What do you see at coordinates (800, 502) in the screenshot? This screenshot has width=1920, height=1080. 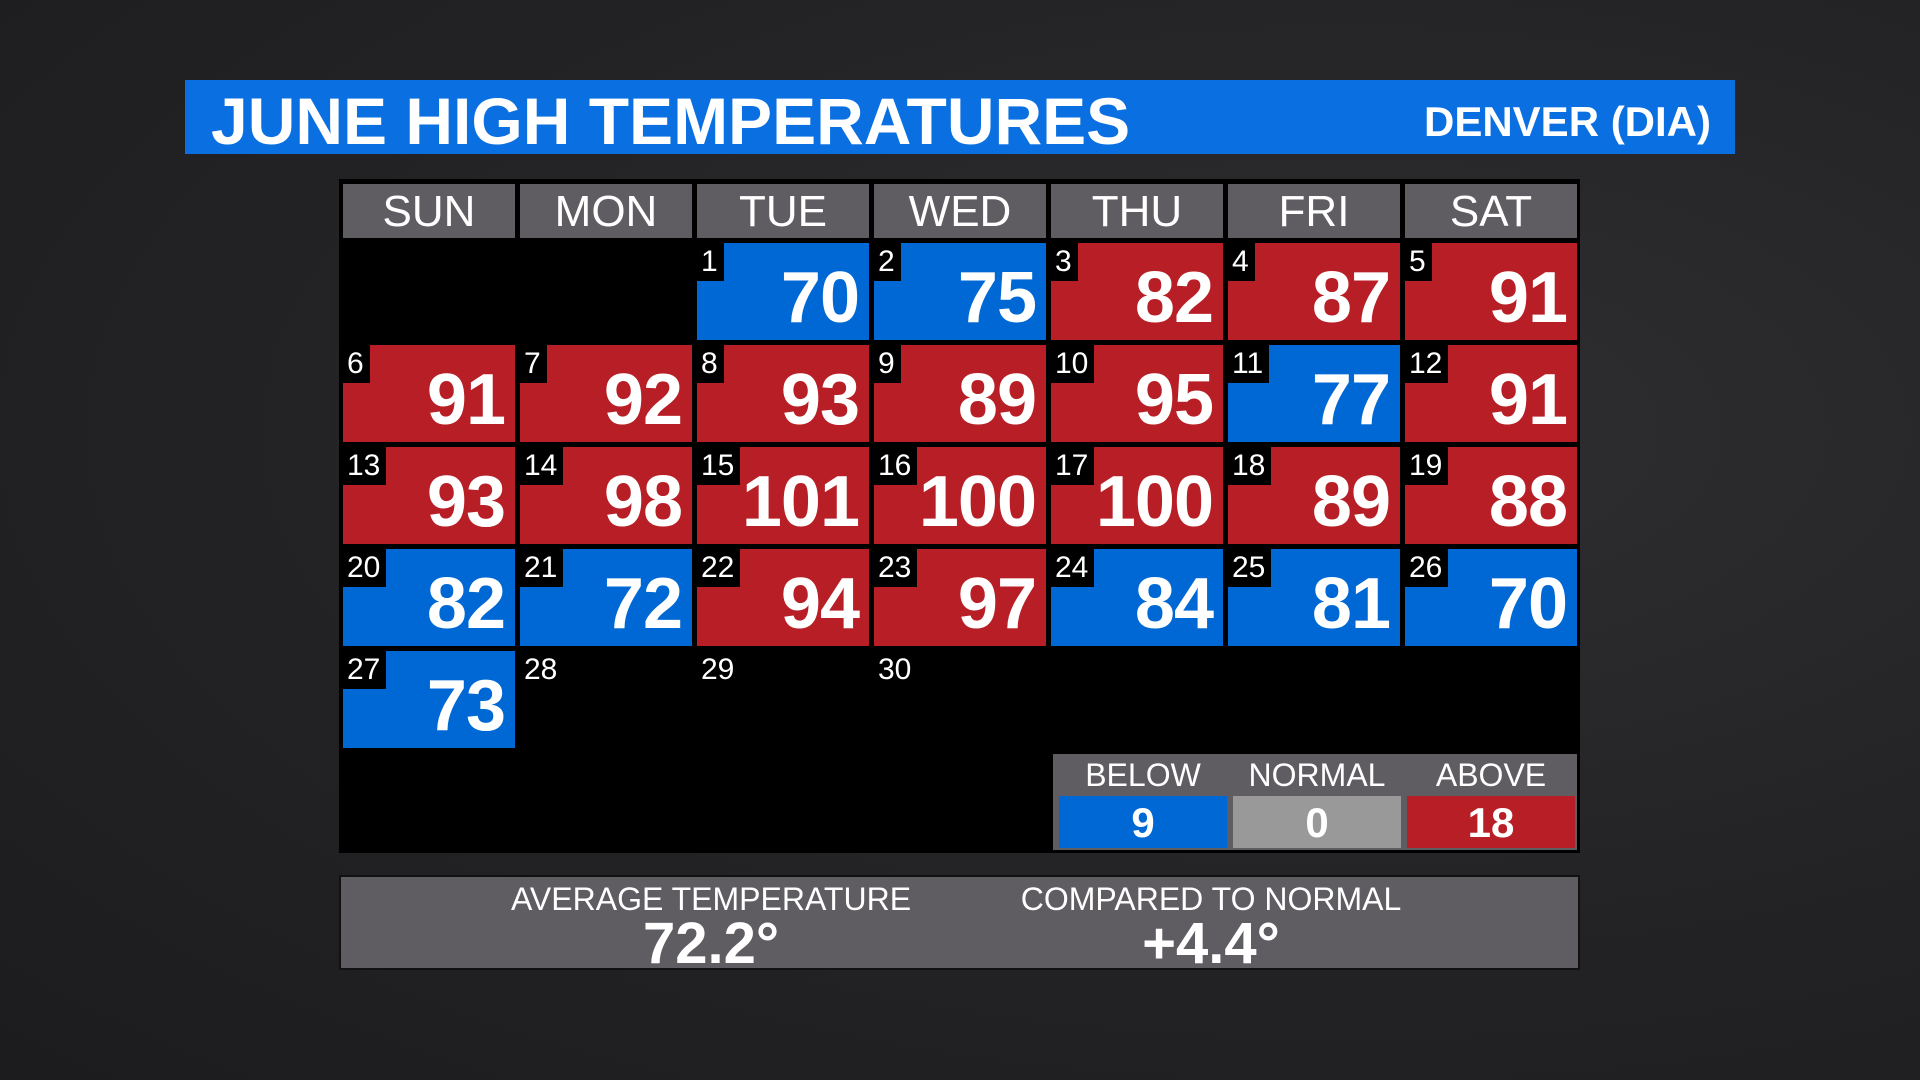 I see `high-temperature: 101` at bounding box center [800, 502].